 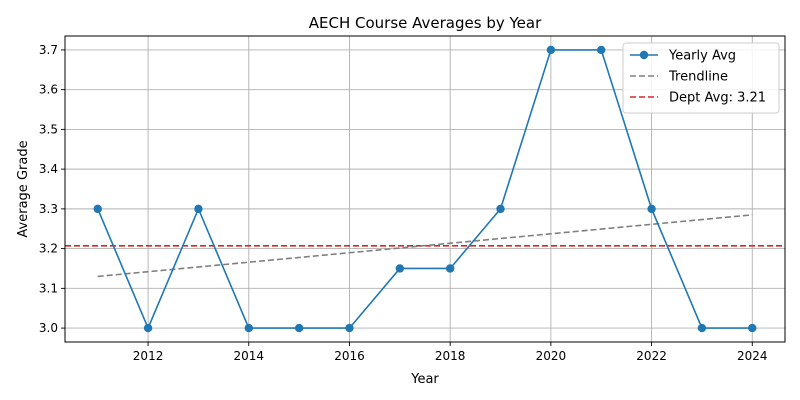 What do you see at coordinates (644, 55) in the screenshot?
I see `legend-yearly-avg-marker` at bounding box center [644, 55].